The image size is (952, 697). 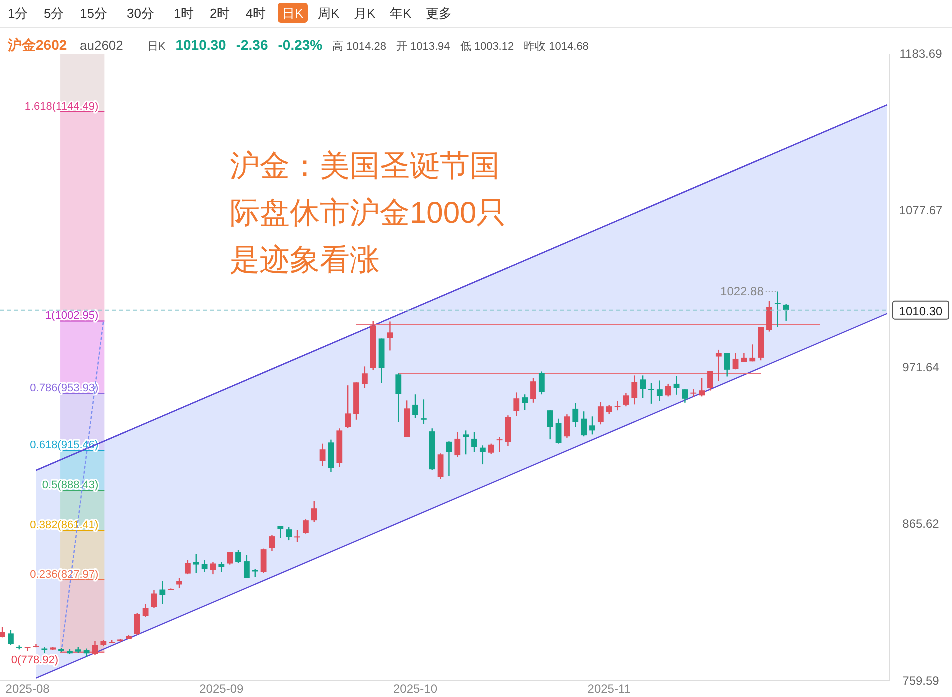 I want to click on text: 1010.30, so click(x=201, y=45).